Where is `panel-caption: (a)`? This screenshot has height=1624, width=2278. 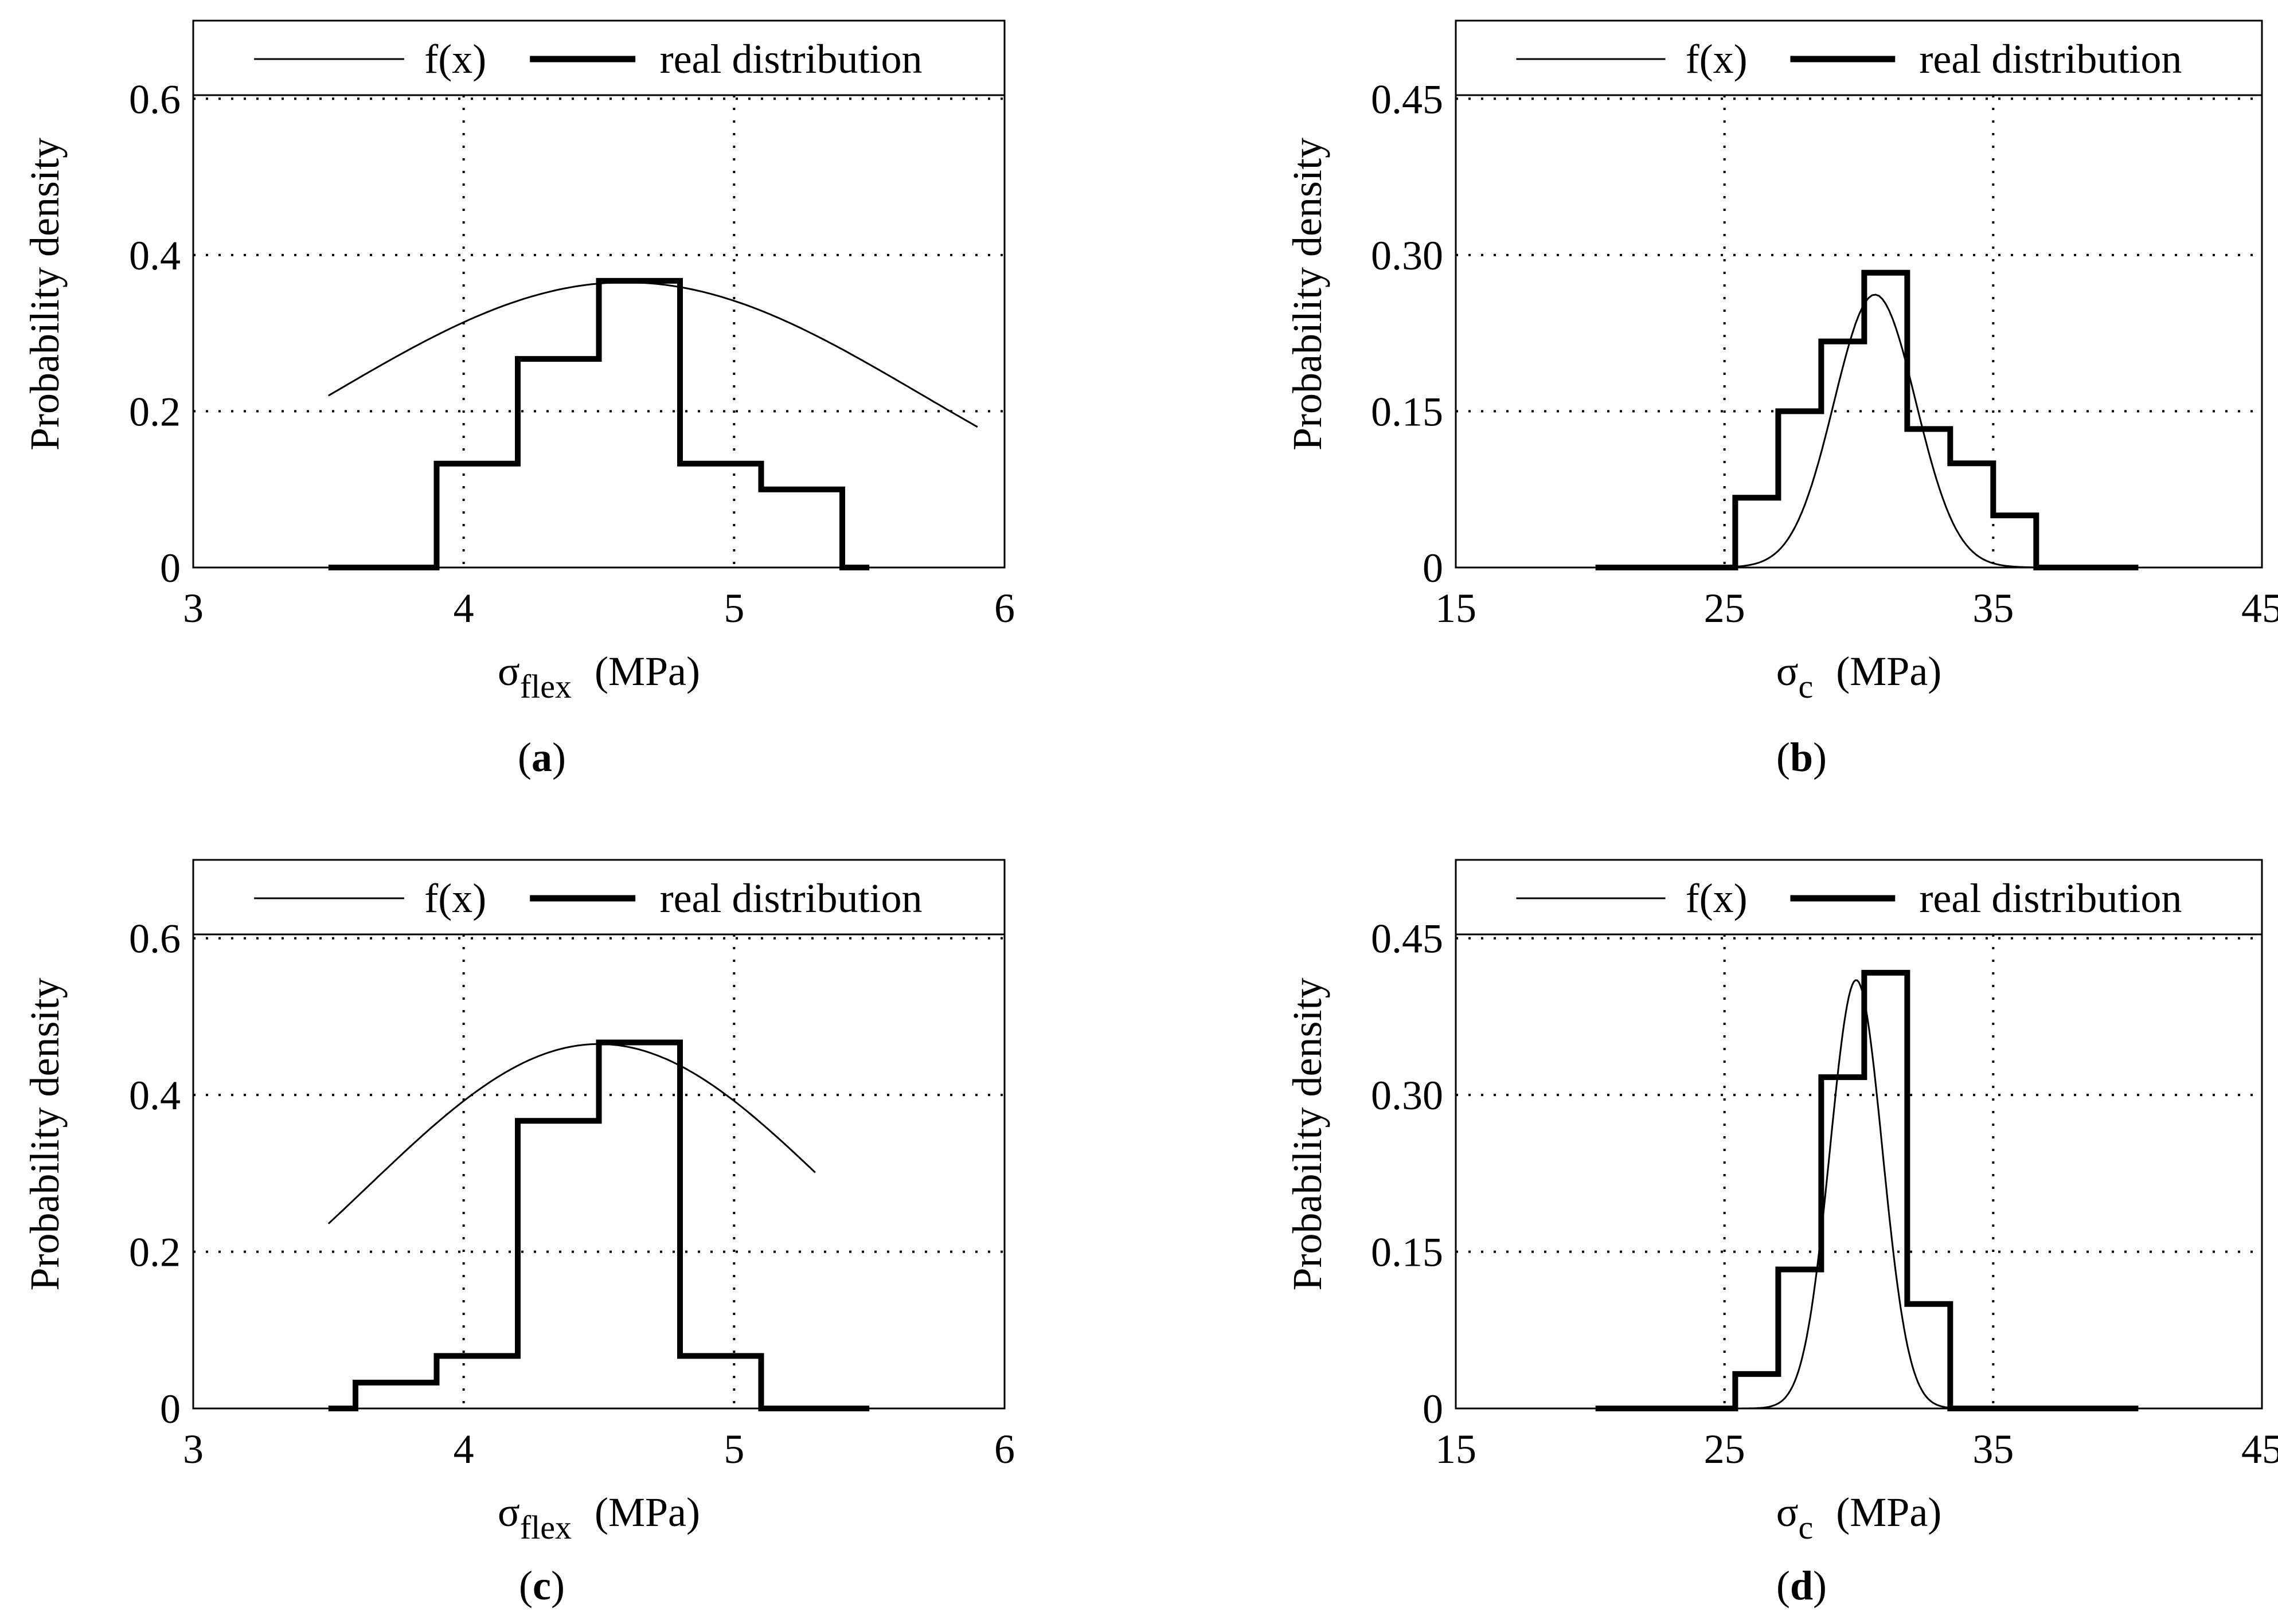
panel-caption: (a) is located at coordinates (542, 757).